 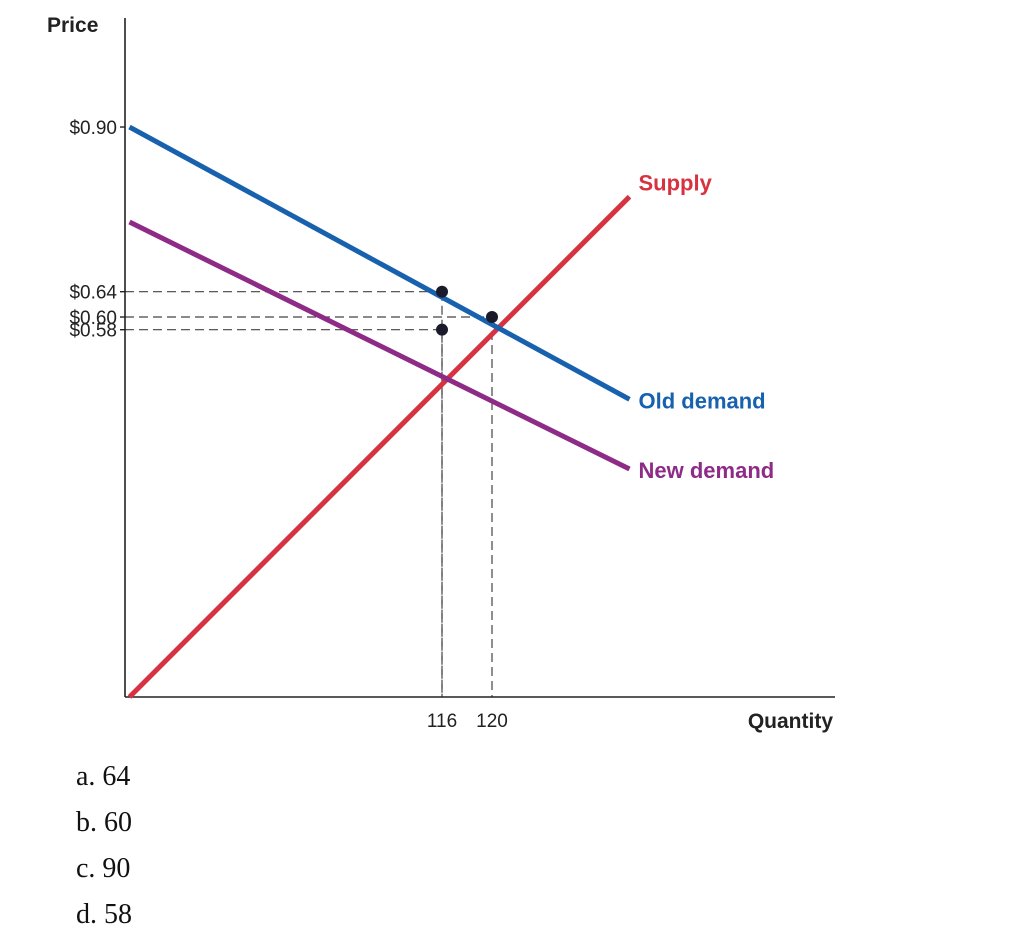 I want to click on y-tick-label: $0.60, so click(x=93, y=318).